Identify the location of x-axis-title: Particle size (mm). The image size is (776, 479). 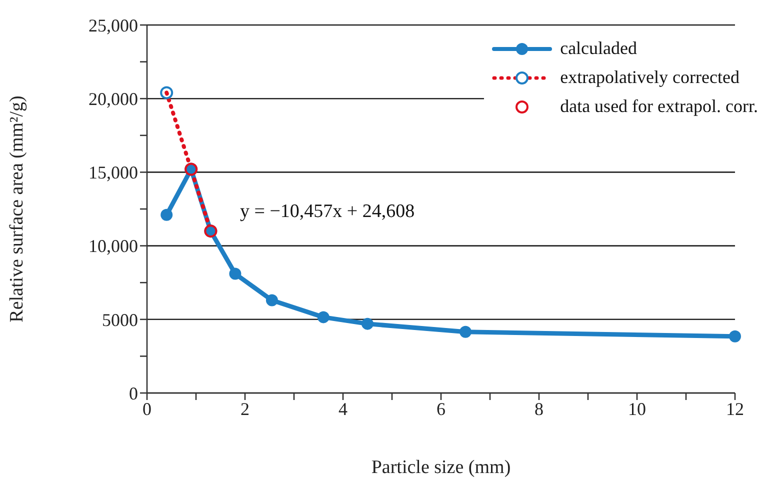
(441, 467).